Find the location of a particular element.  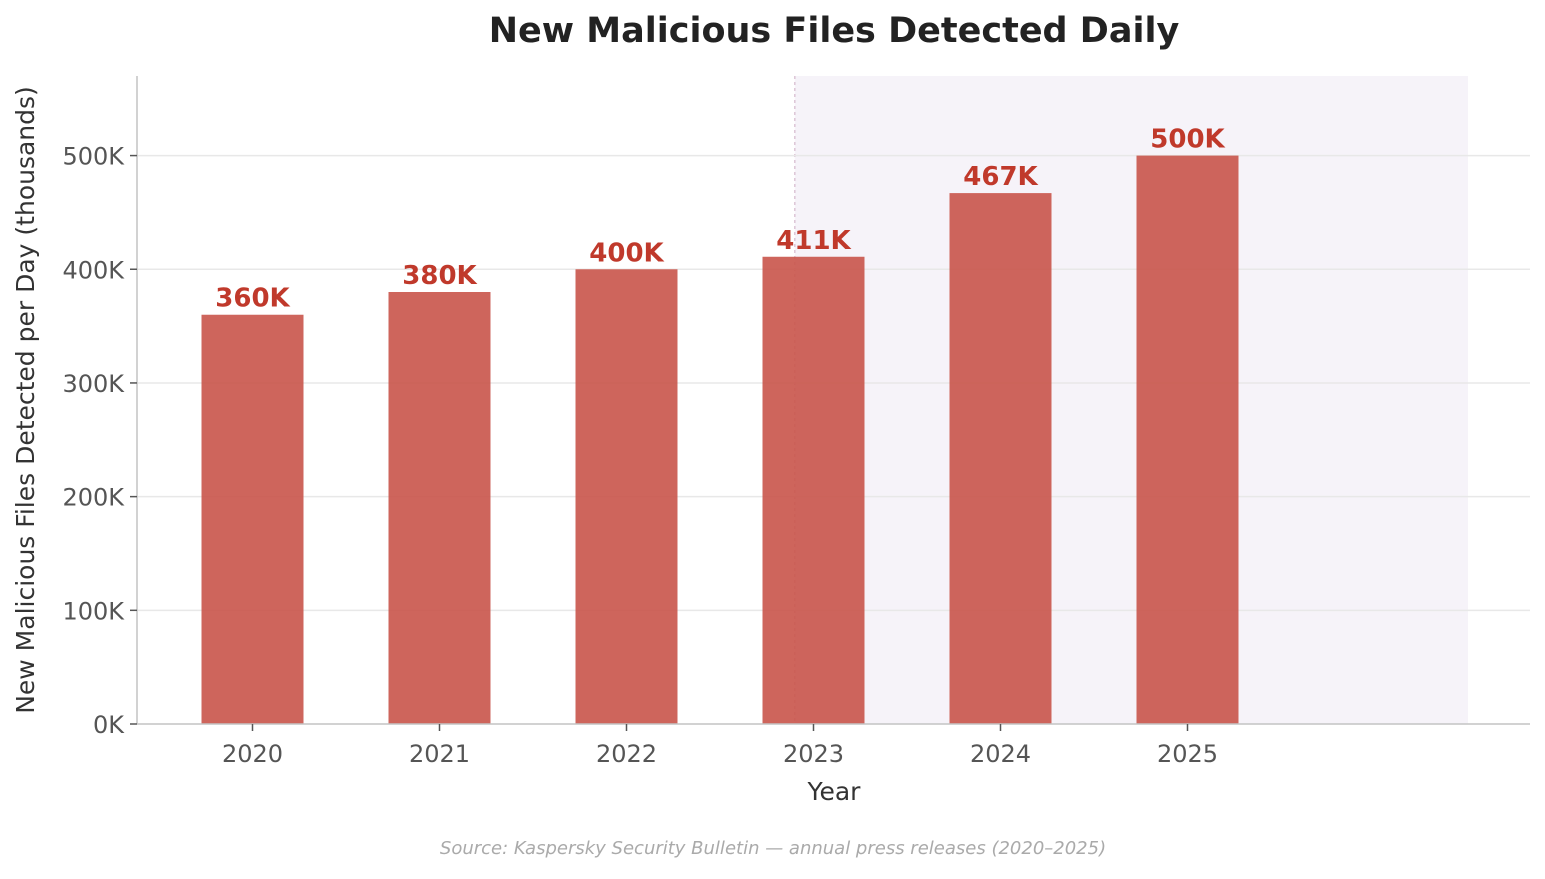

x-tick-label: 2022 is located at coordinates (626, 754).